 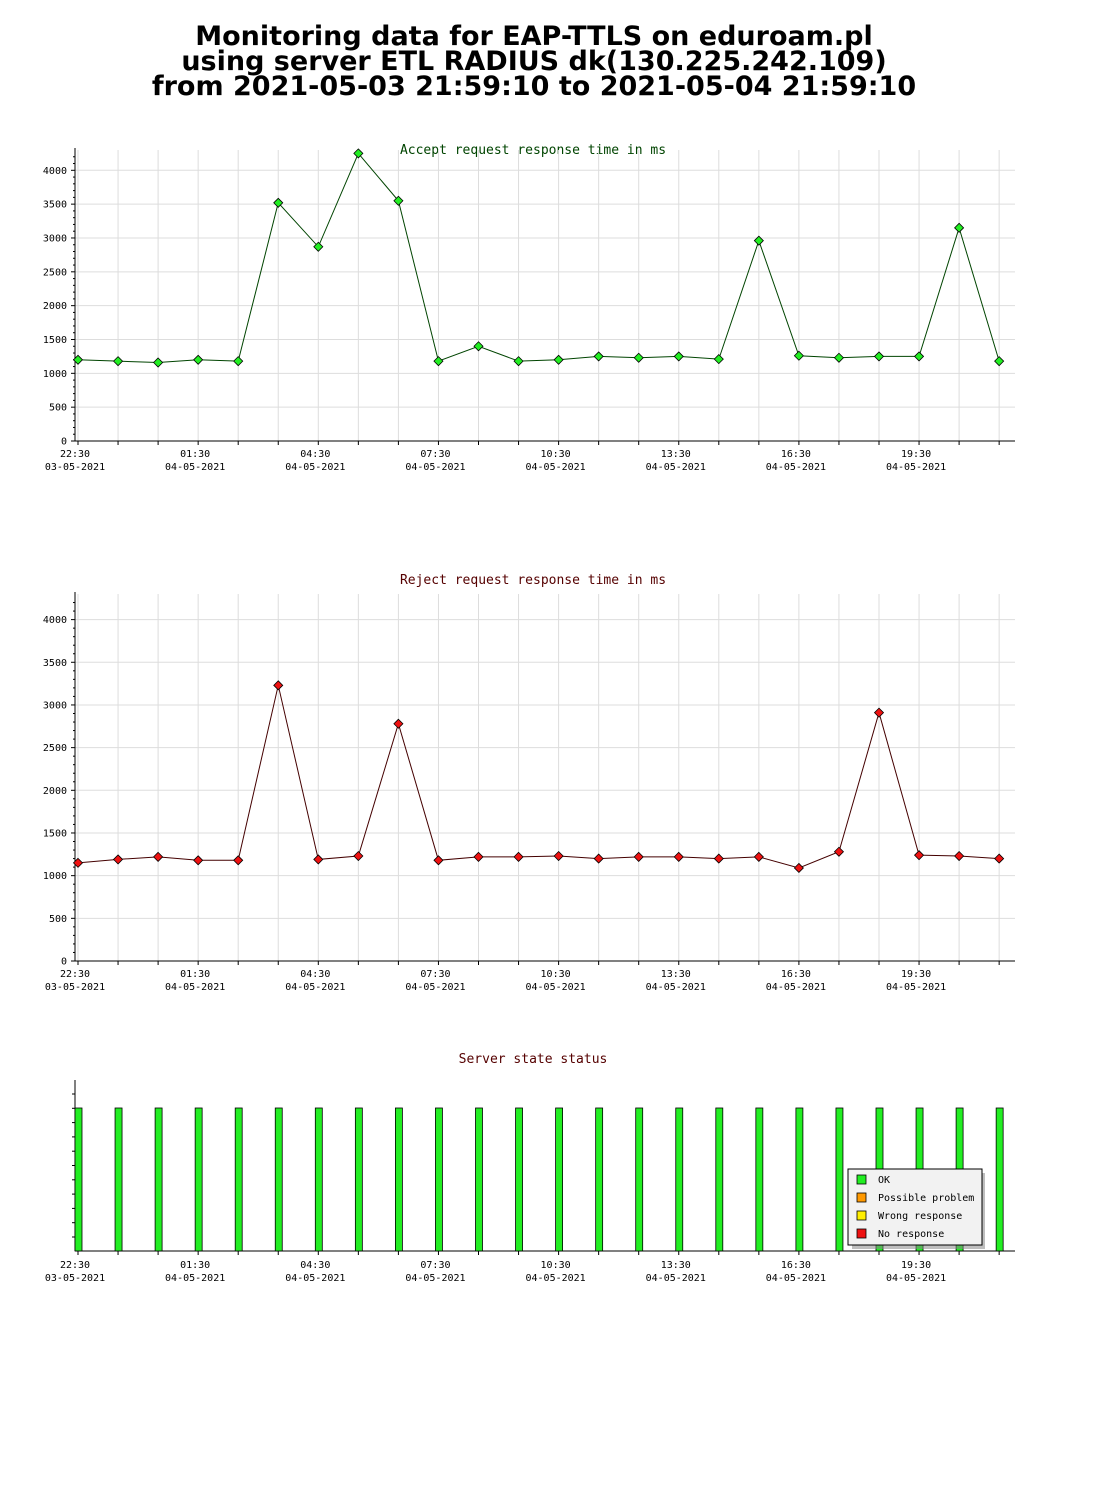 What do you see at coordinates (55, 340) in the screenshot?
I see `accept-ytick-label: 1500` at bounding box center [55, 340].